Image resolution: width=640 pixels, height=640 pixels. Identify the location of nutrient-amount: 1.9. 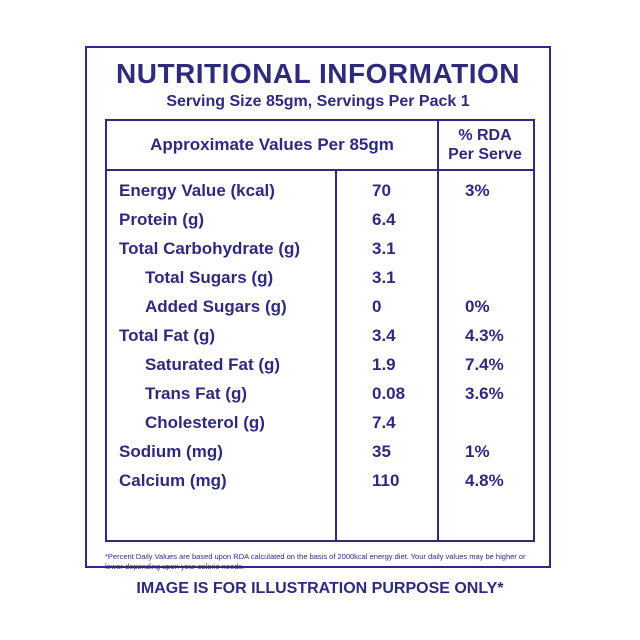
(384, 364).